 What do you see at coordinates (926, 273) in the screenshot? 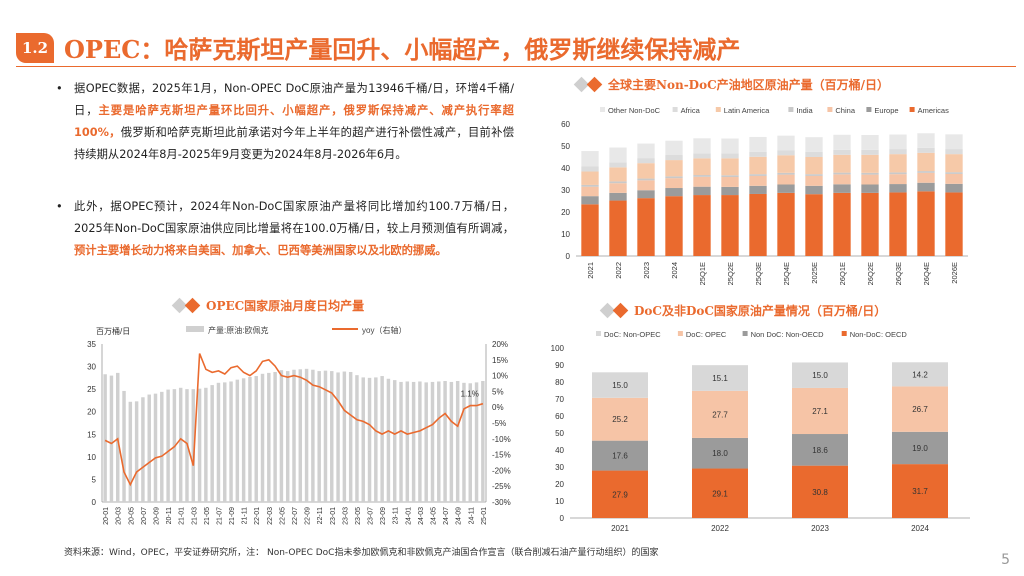
I see `x-tick-label: 26Q4E` at bounding box center [926, 273].